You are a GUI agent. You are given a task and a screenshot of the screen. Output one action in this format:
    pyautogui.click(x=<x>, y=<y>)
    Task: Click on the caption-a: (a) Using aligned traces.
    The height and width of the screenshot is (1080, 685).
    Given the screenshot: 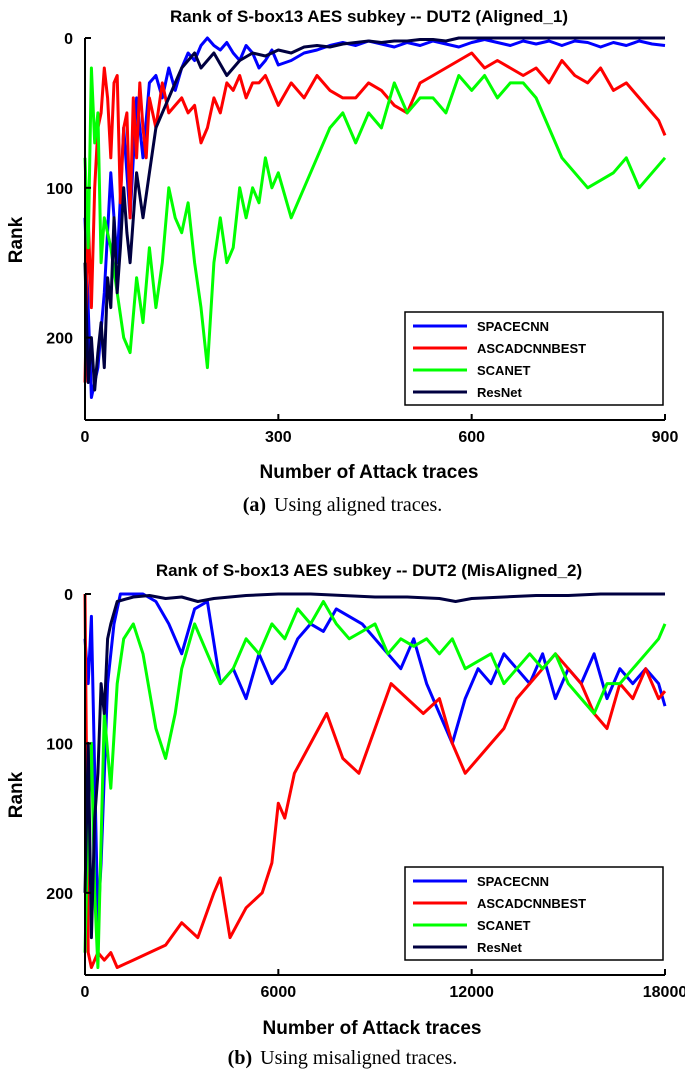 What is the action you would take?
    pyautogui.click(x=342, y=505)
    